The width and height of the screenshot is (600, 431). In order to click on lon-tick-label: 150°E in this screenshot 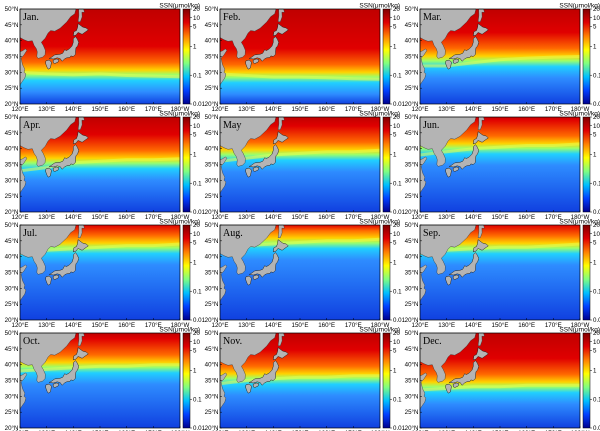, I will do `click(300, 109)`.